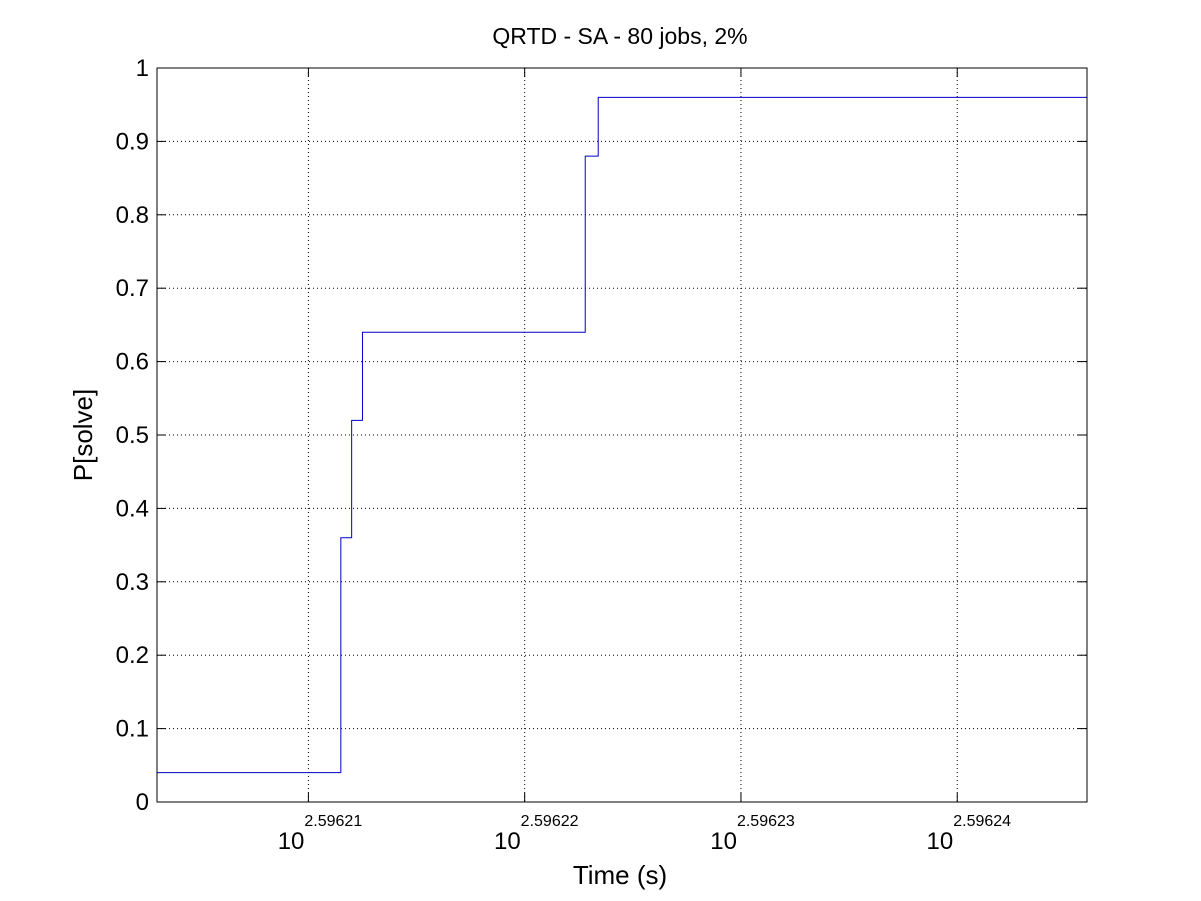  Describe the element at coordinates (132, 215) in the screenshot. I see `y-tick-label: 0.8` at that location.